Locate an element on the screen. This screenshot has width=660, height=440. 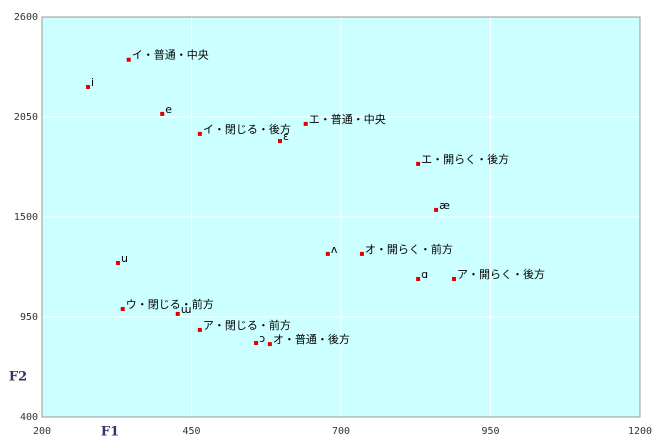
point-label: ɛ is located at coordinates (286, 136).